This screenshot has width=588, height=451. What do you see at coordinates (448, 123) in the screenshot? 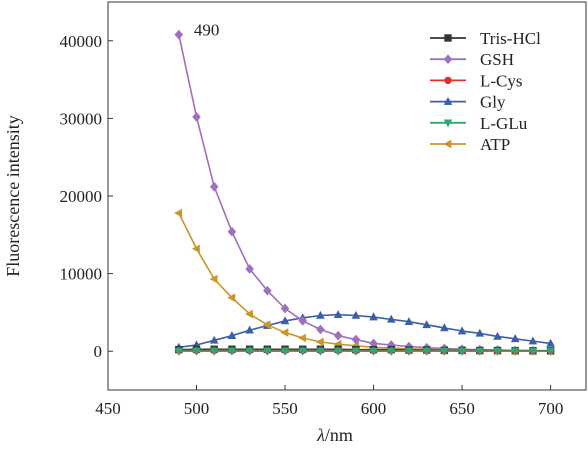
I see `legend-marker-l-glu` at bounding box center [448, 123].